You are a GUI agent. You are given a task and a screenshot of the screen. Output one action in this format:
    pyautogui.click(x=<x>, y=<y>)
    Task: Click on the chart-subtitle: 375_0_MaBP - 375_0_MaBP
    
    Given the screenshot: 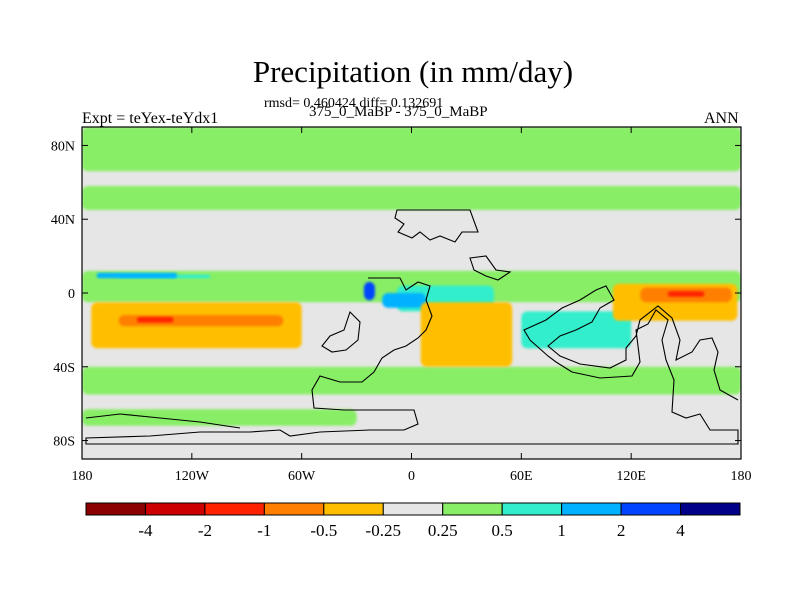 What is the action you would take?
    pyautogui.click(x=398, y=112)
    